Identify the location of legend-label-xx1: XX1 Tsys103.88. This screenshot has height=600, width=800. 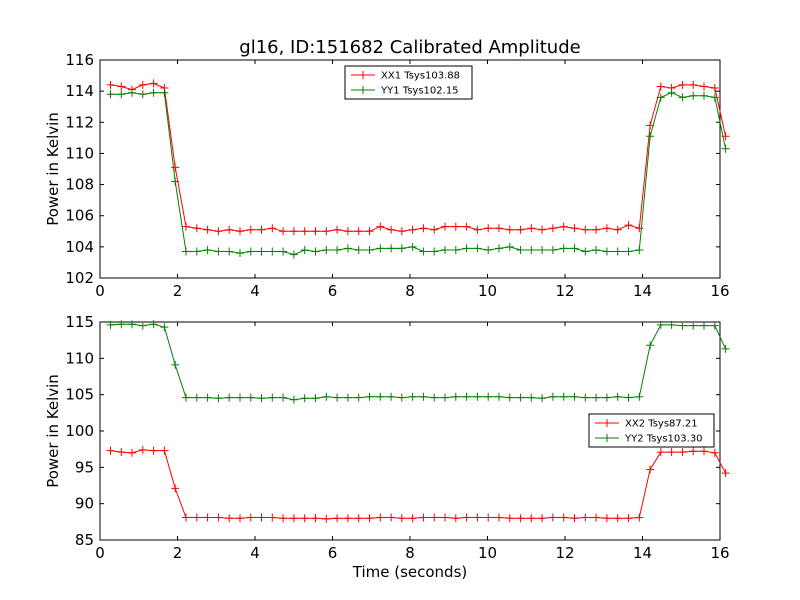
(420, 76).